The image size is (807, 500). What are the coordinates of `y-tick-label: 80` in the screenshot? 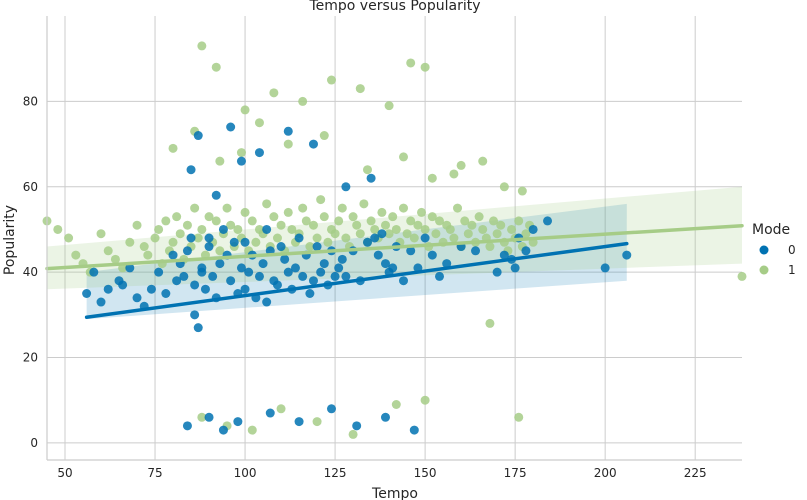 It's located at (30, 101).